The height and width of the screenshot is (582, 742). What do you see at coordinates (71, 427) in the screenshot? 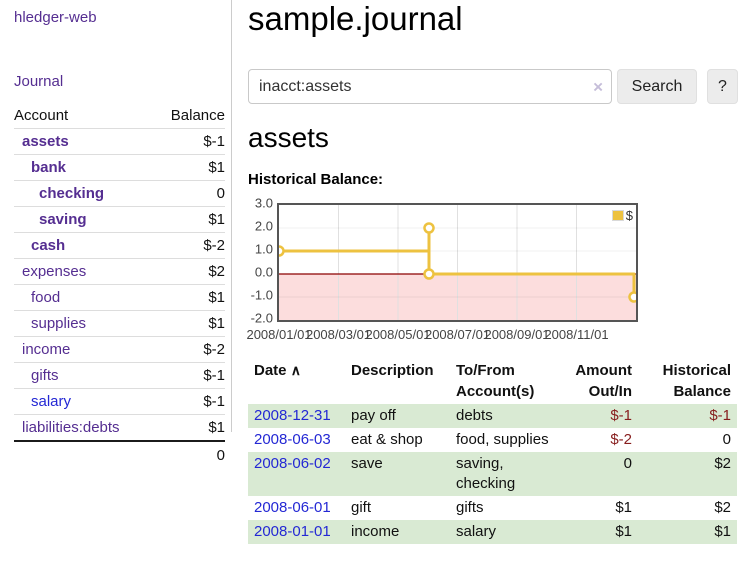
I see `account-link-liabilities-debts: liabilities:debts` at bounding box center [71, 427].